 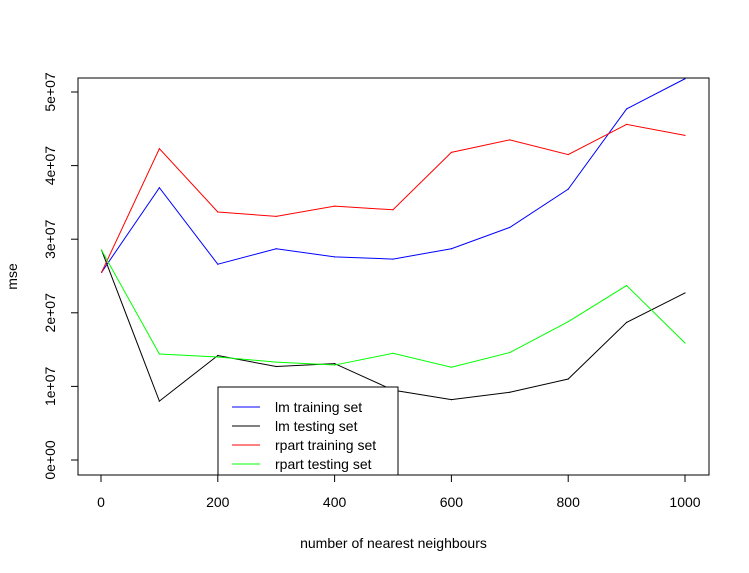 I want to click on legend-entry-label: rpart testing set, so click(x=323, y=464).